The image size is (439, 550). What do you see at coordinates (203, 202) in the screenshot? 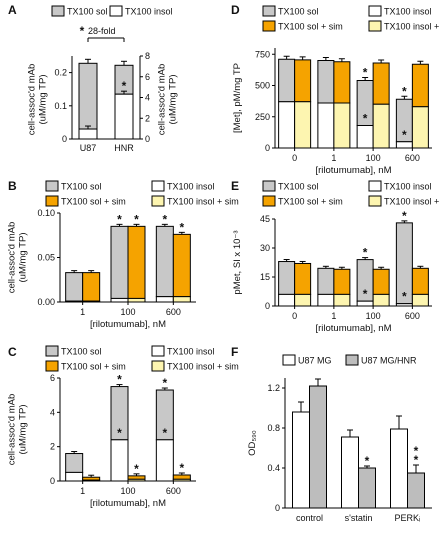
I see `panel-b-legend-insol-sim-label: TX100 insol + sim` at bounding box center [203, 202].